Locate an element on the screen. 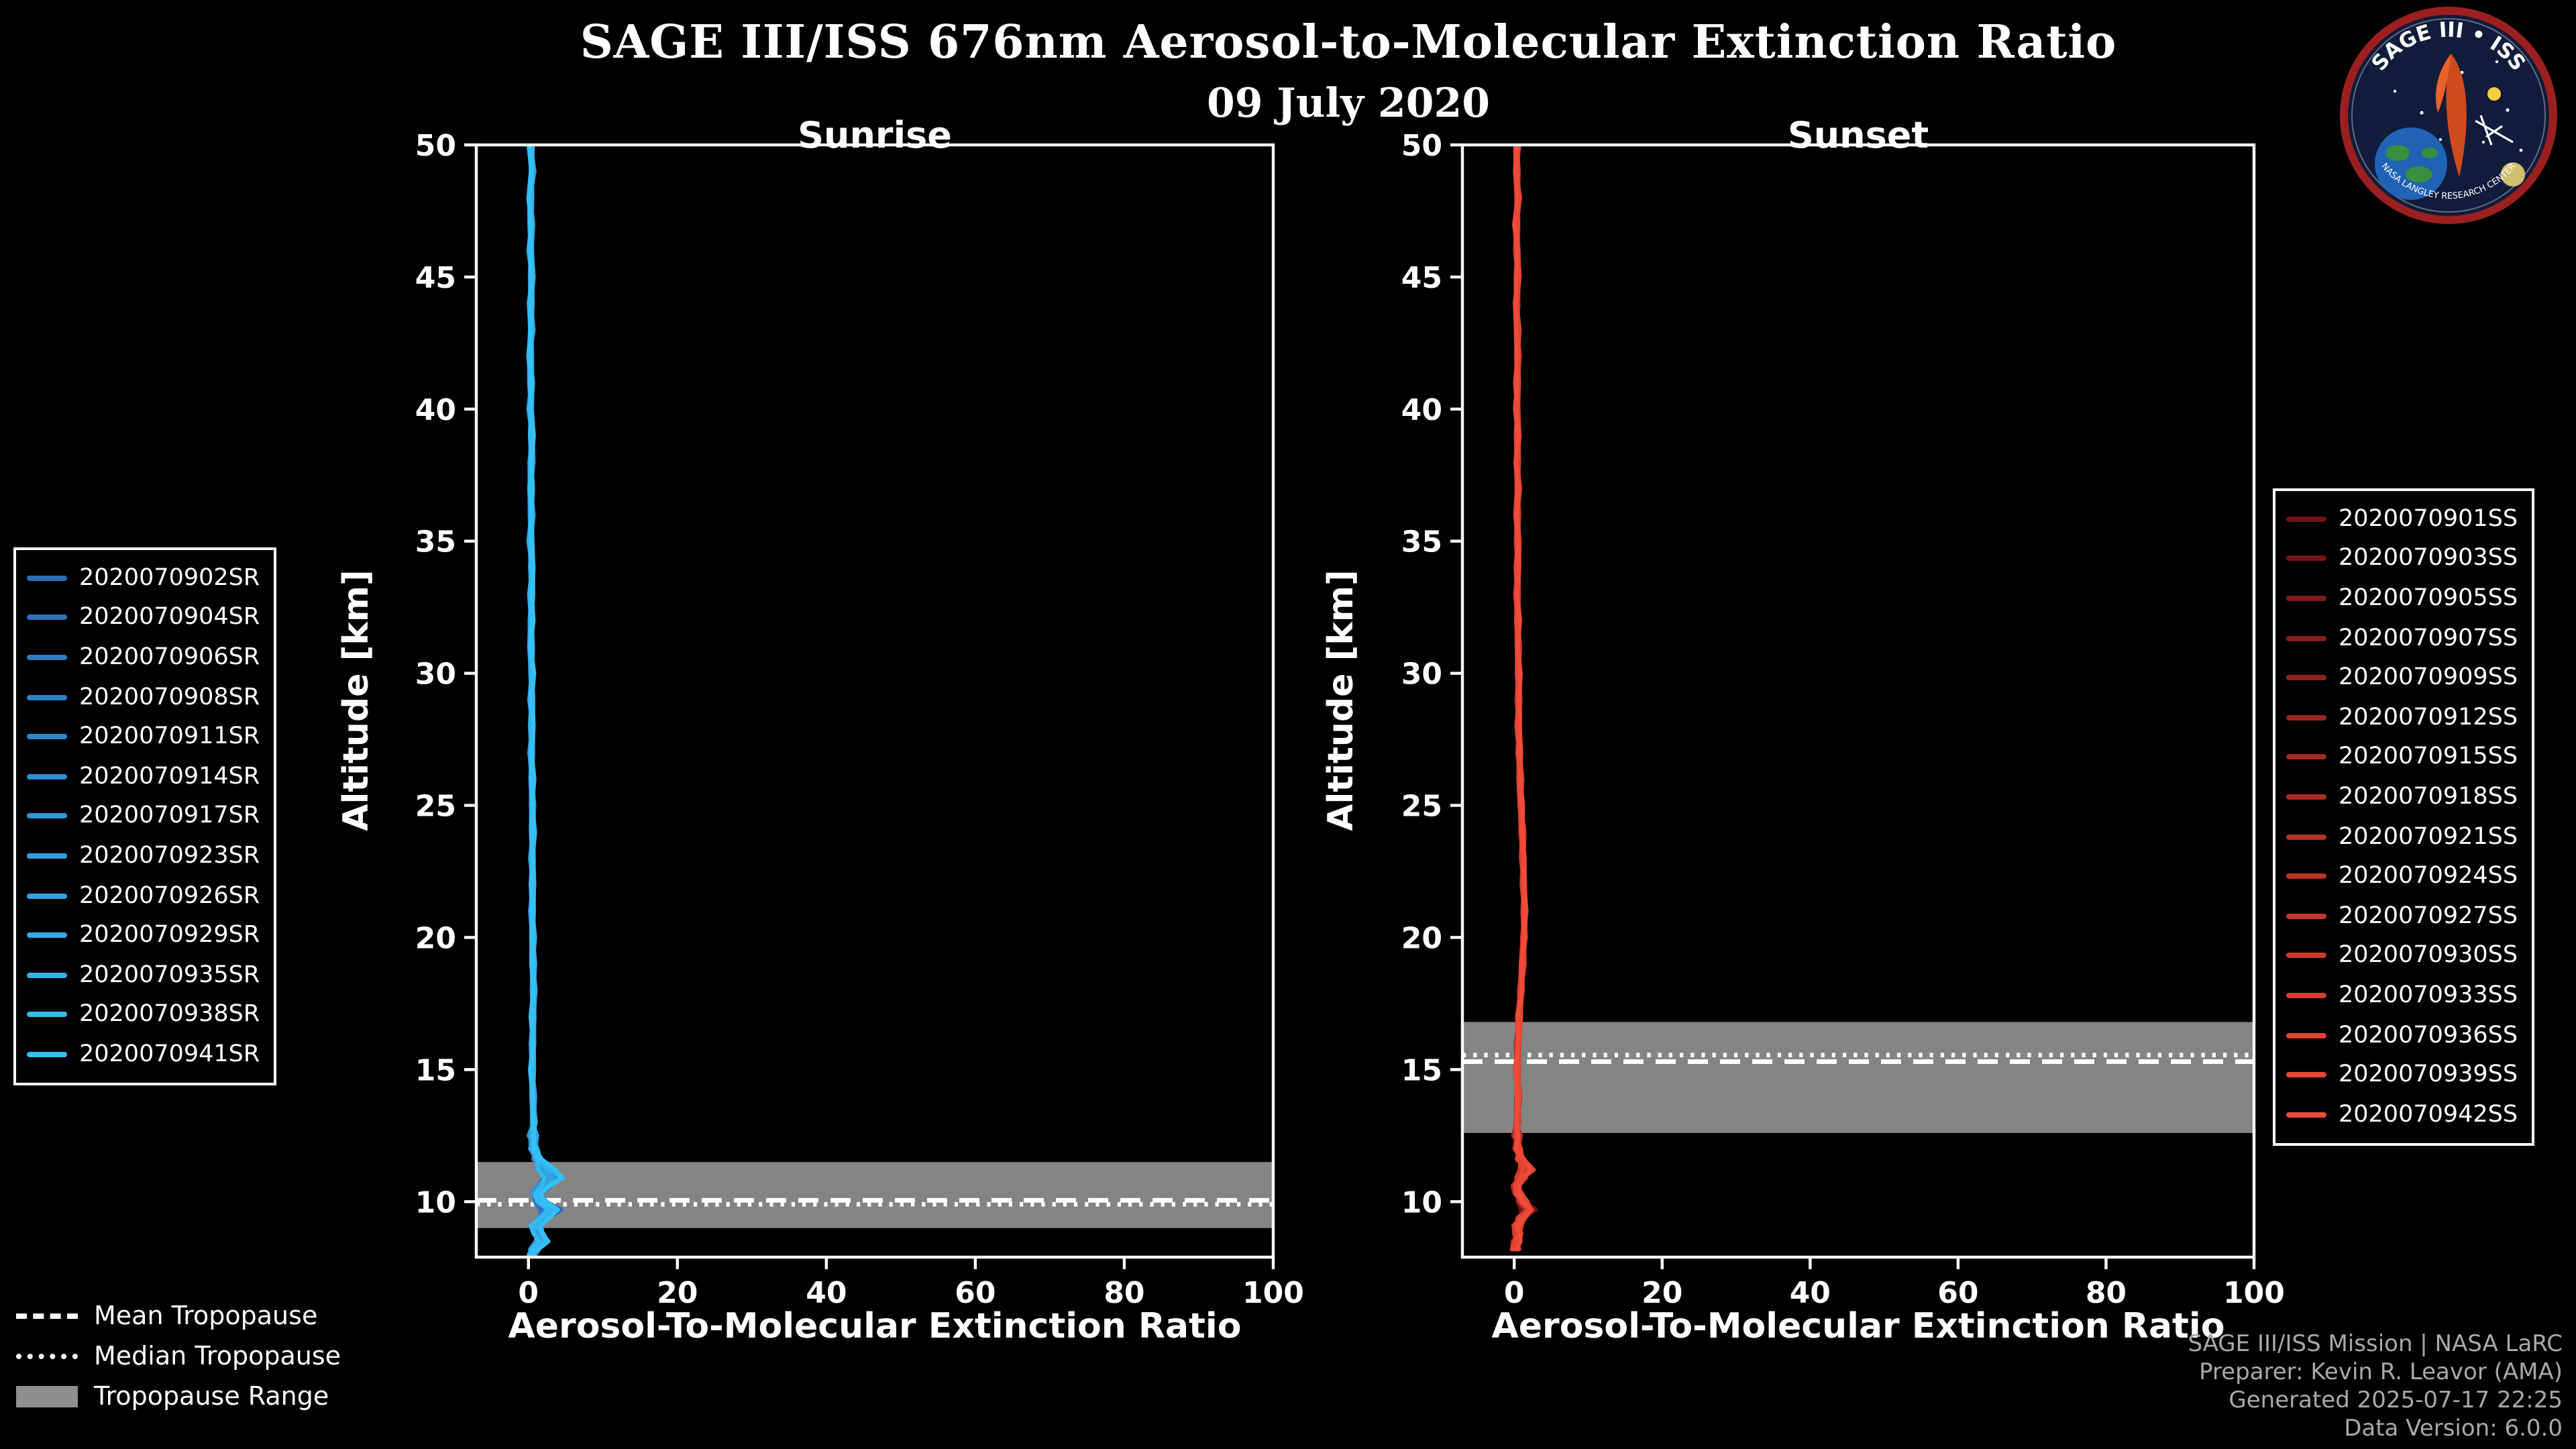 Image resolution: width=2576 pixels, height=1449 pixels. logo-inner-ring is located at coordinates (2448, 115).